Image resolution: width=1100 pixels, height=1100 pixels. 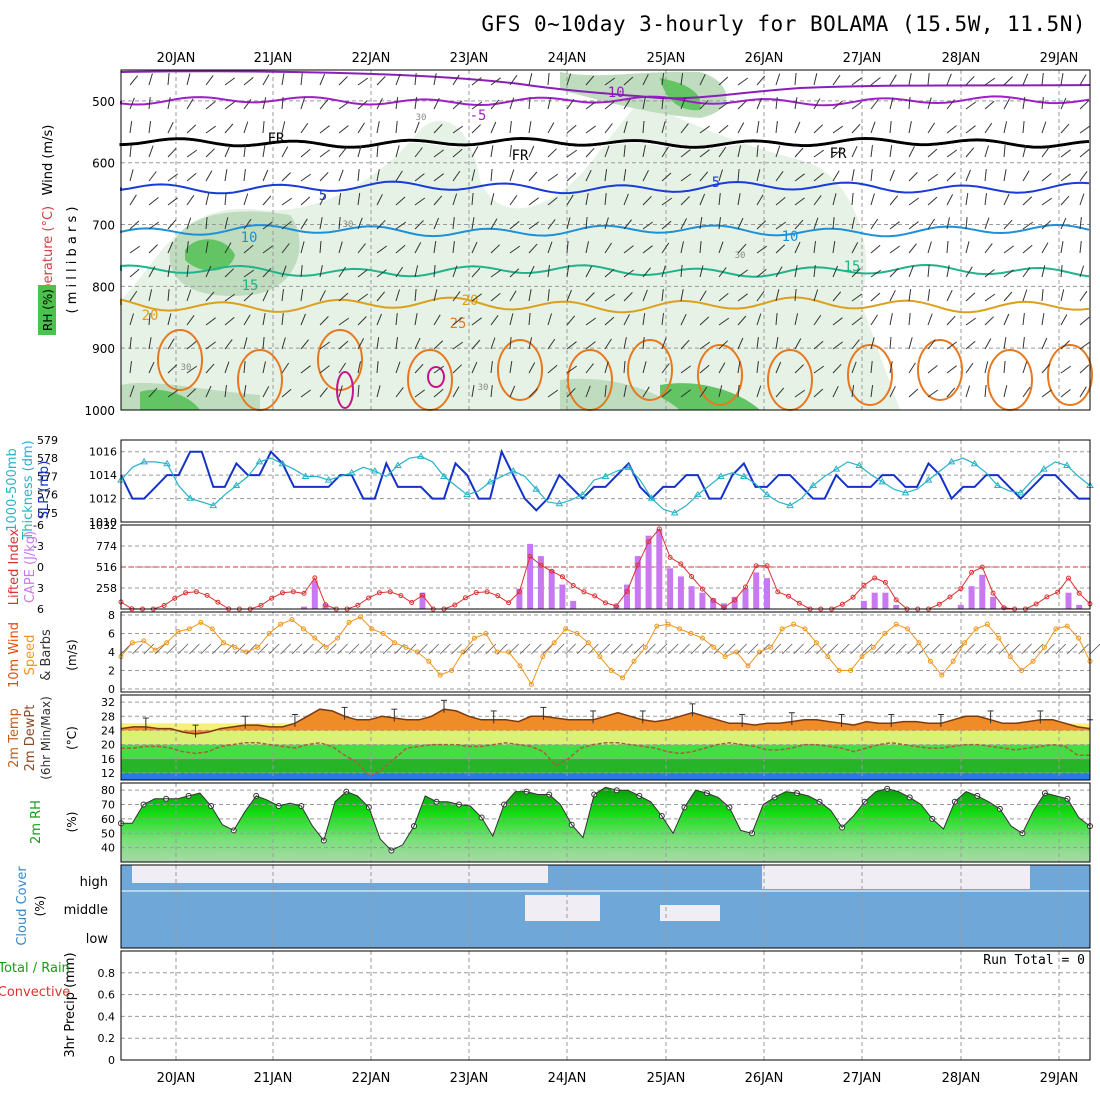 What do you see at coordinates (469, 58) in the screenshot?
I see `date-label-top: 23JAN` at bounding box center [469, 58].